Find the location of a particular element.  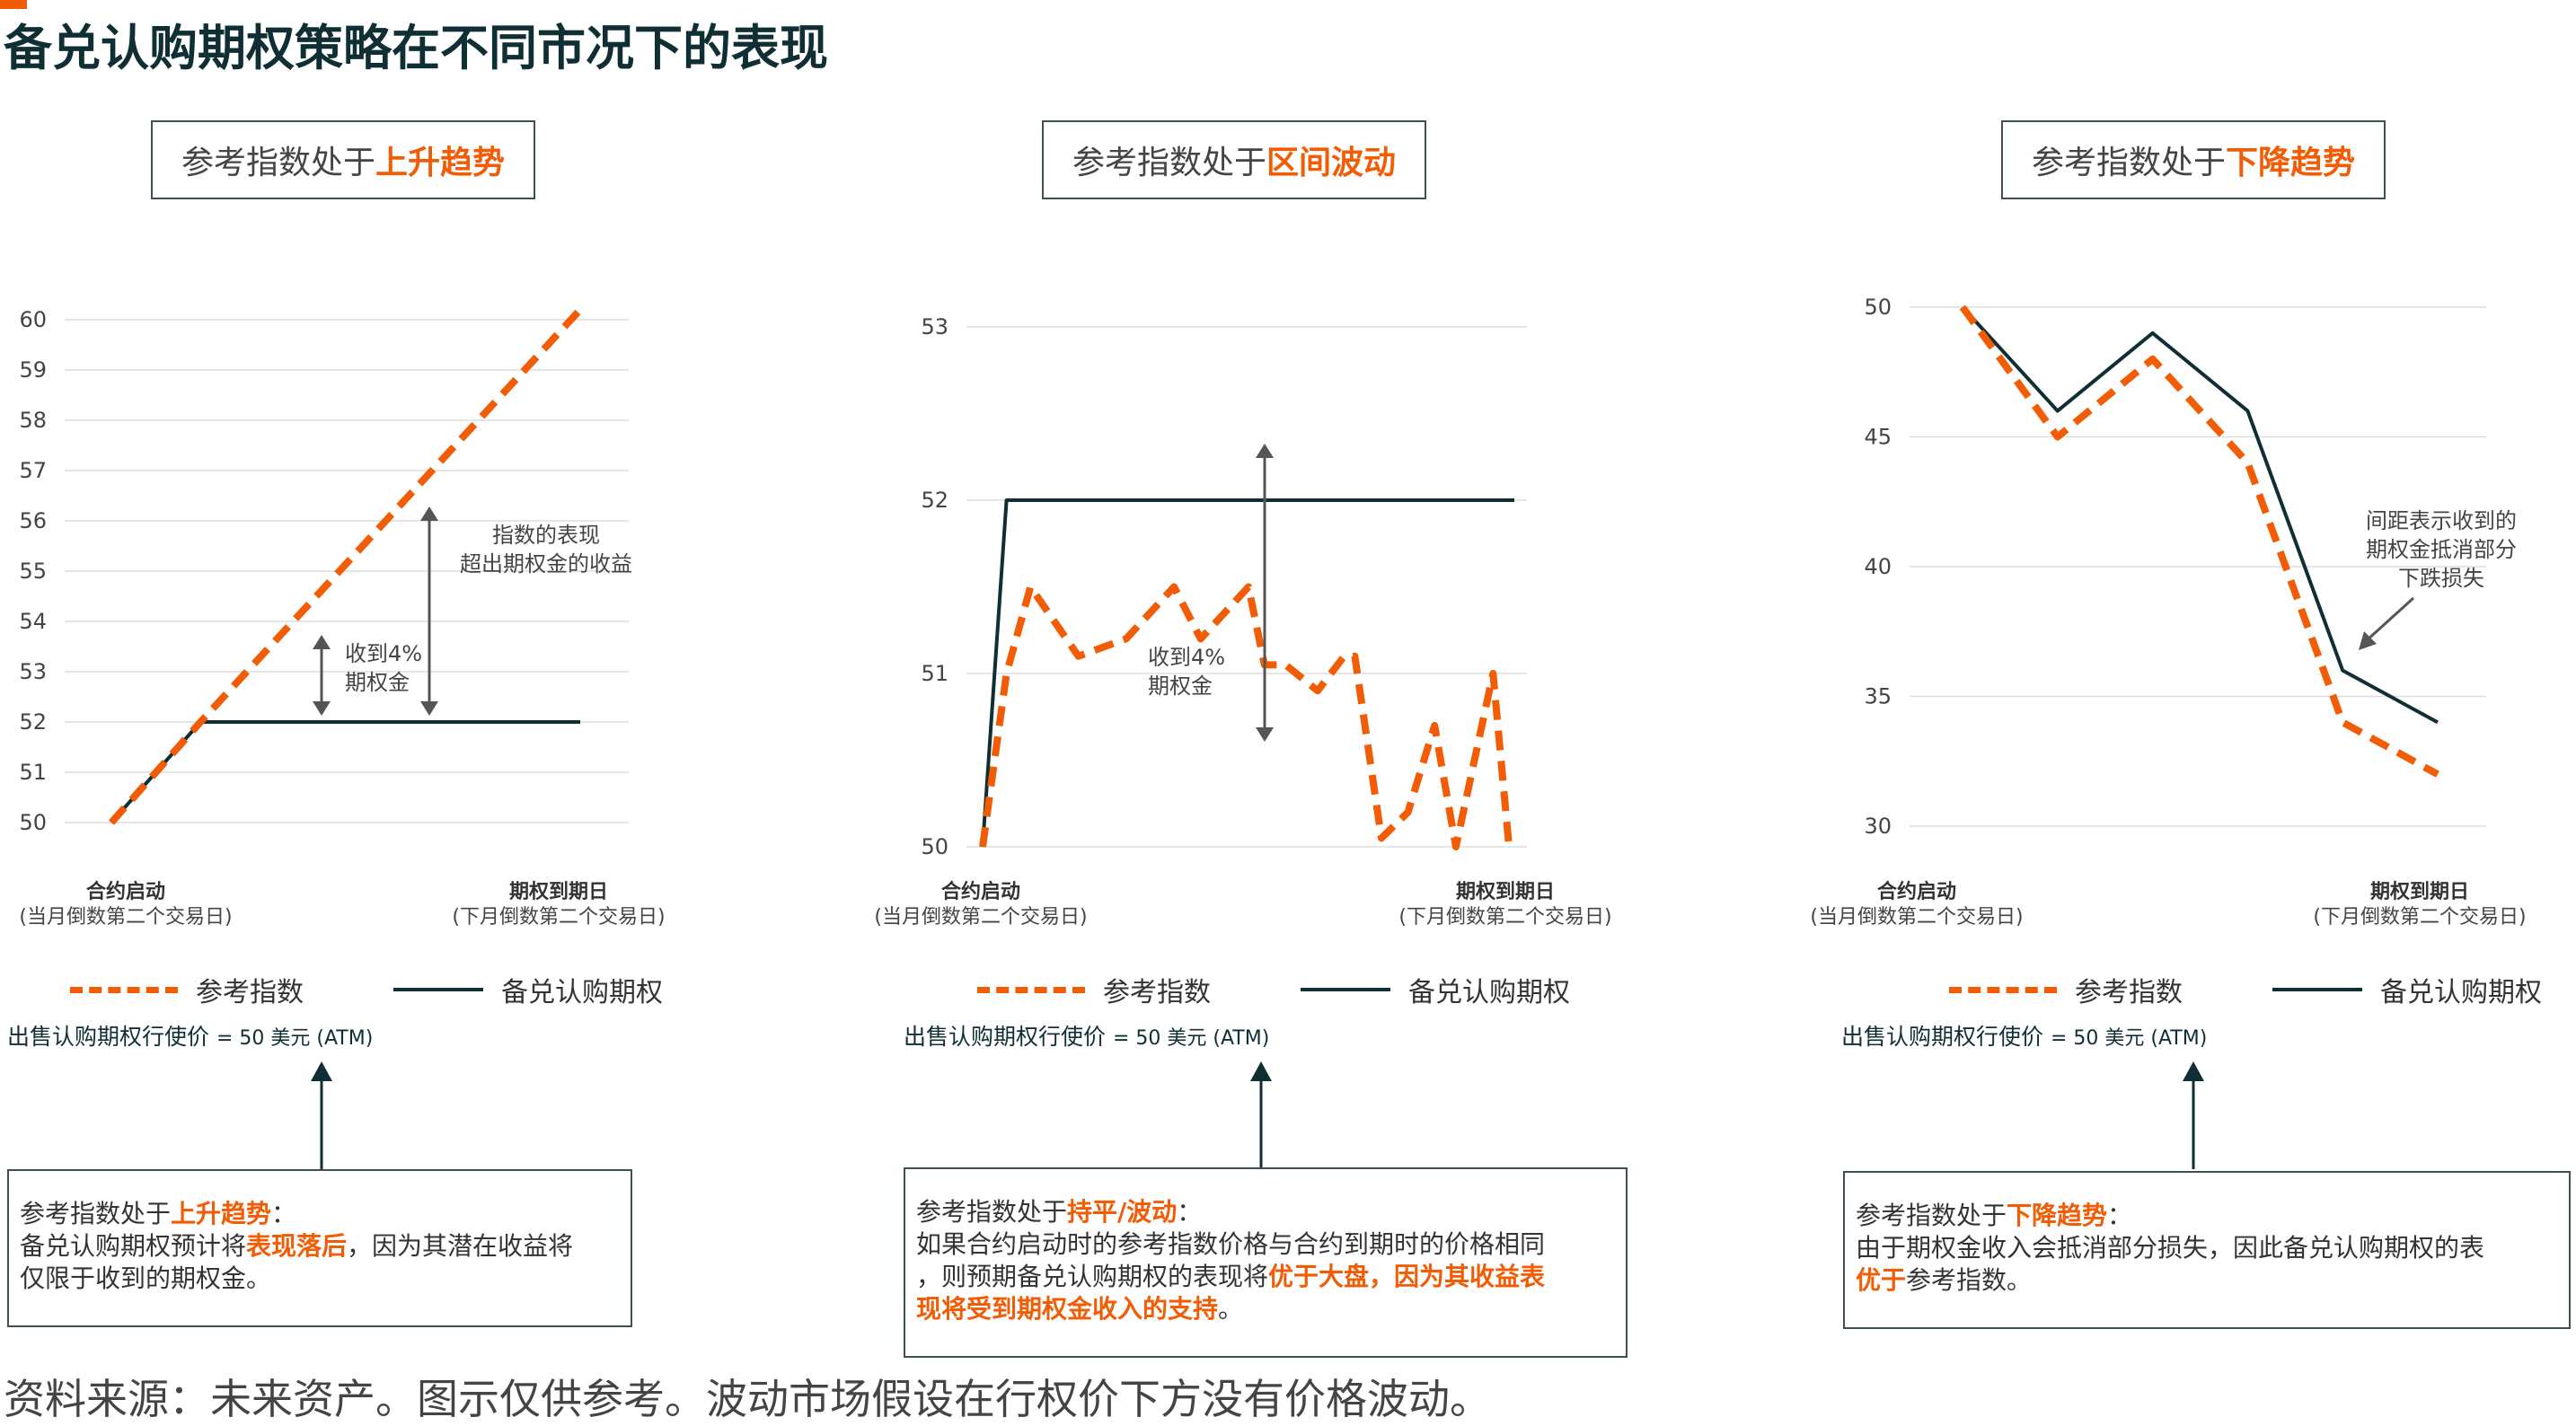

header-emphasis: 区间波动 is located at coordinates (1331, 163).